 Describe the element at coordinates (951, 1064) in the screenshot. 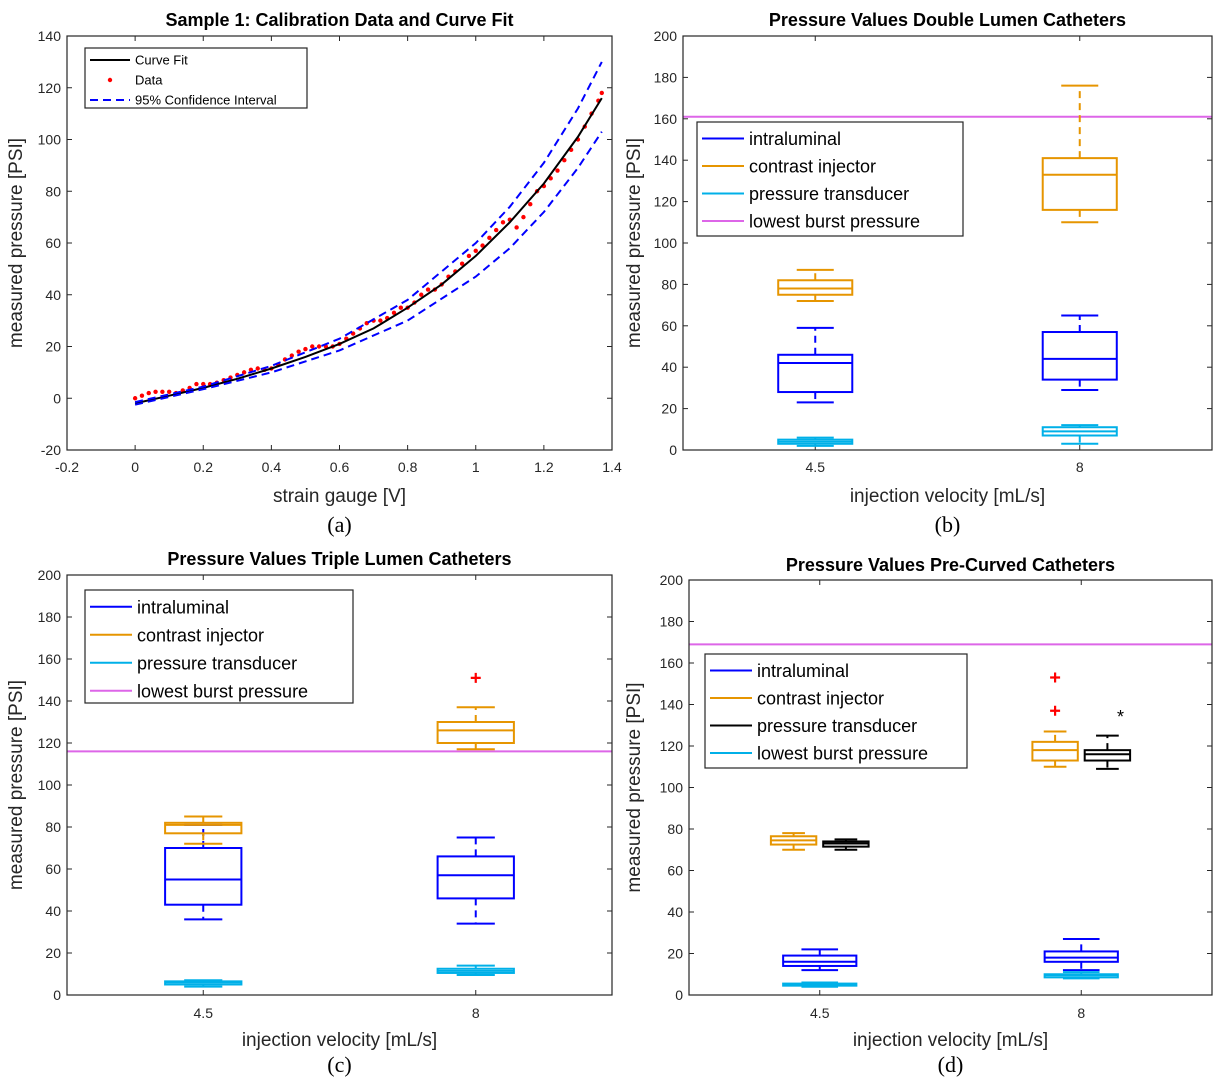

I see `panel-letter: (d)` at that location.